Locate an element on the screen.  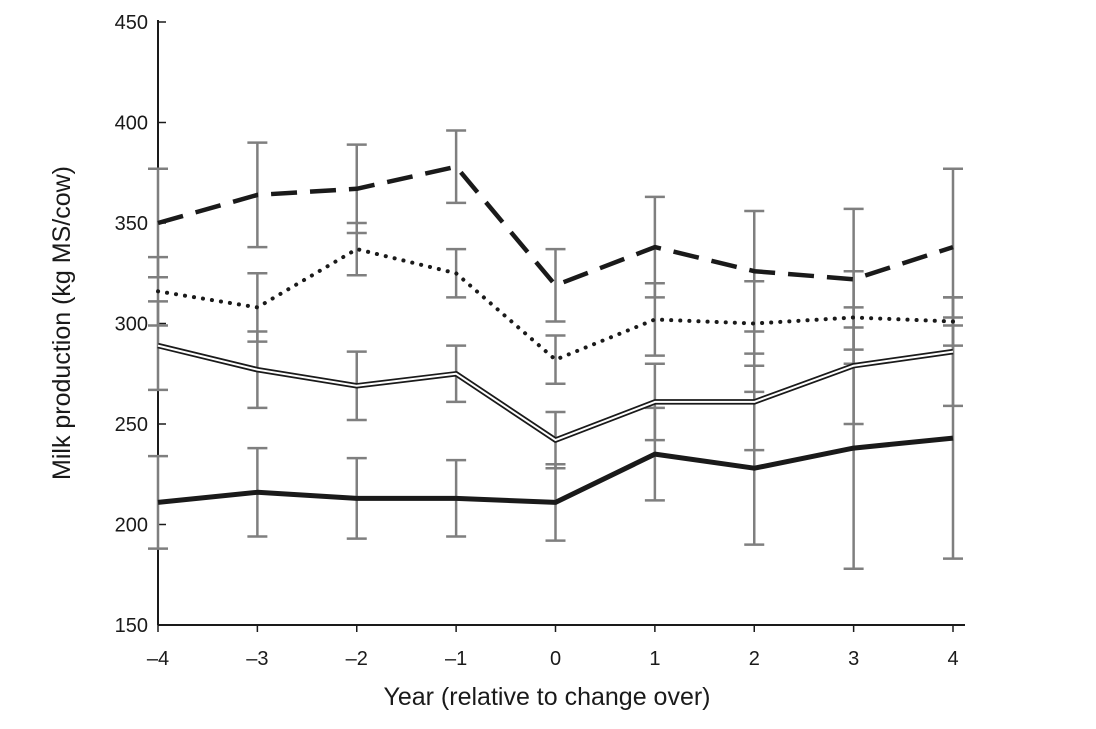
x-tick-label: 2 is located at coordinates (754, 659).